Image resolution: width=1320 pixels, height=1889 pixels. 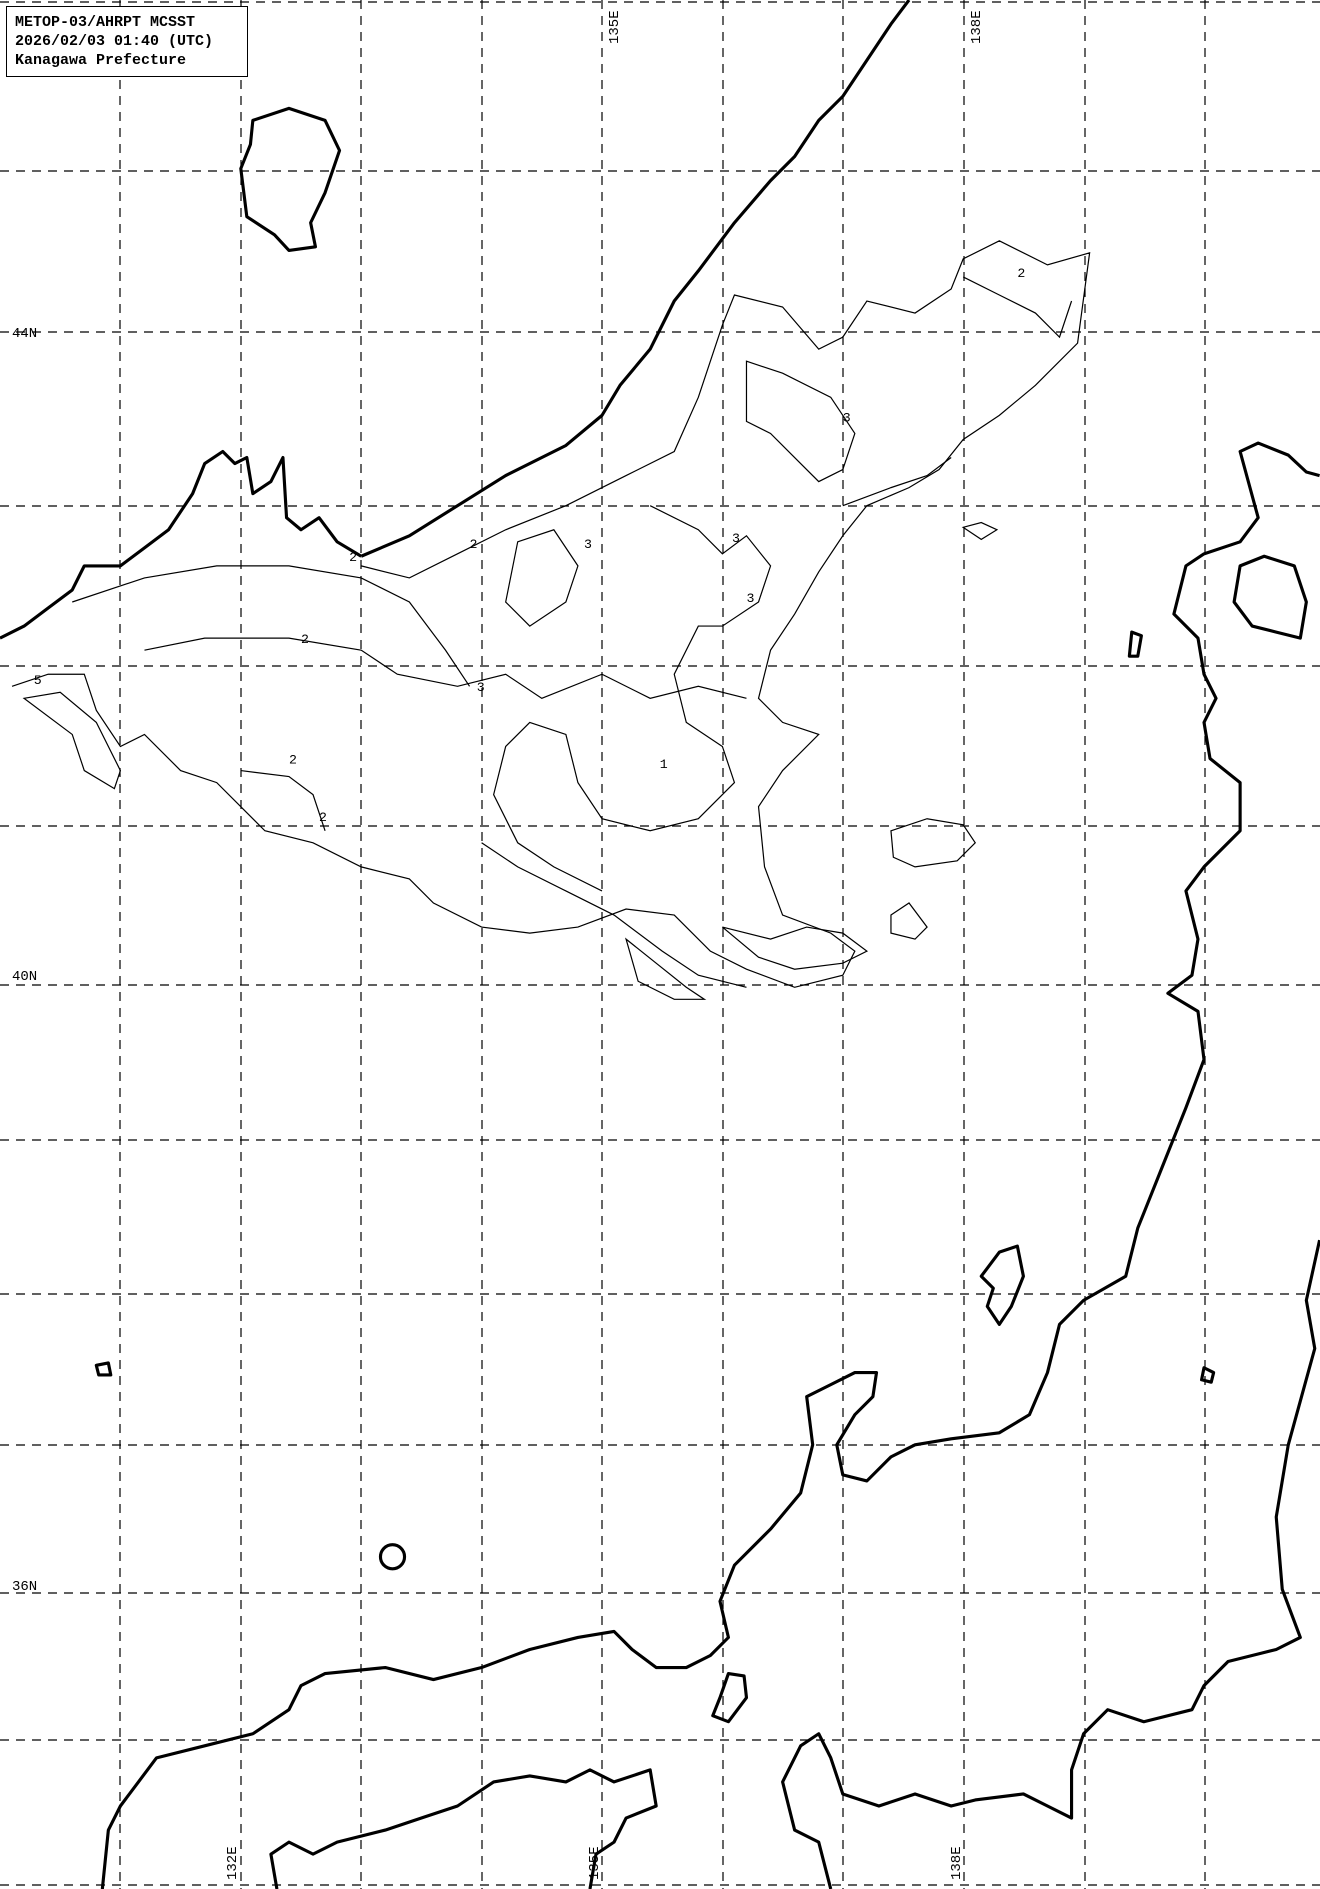 I want to click on island-northwest, so click(x=290, y=179).